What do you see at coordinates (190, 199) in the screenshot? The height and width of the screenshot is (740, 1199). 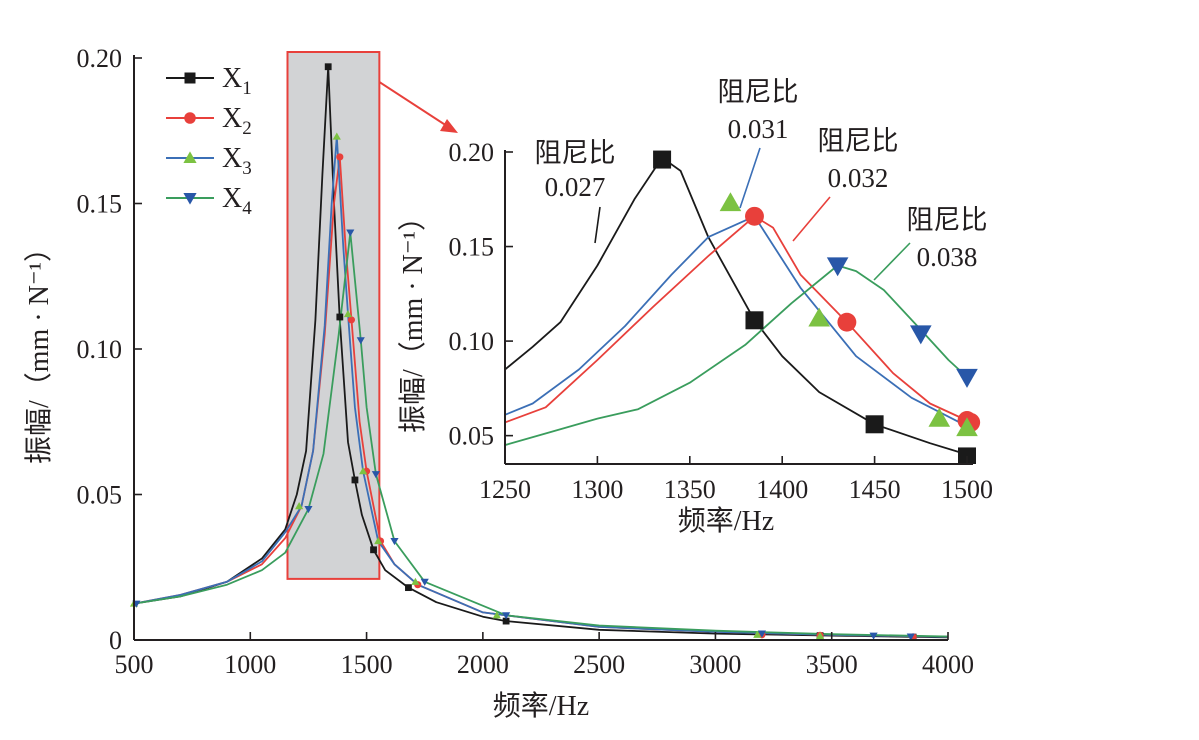 I see `legend-marker-x4` at bounding box center [190, 199].